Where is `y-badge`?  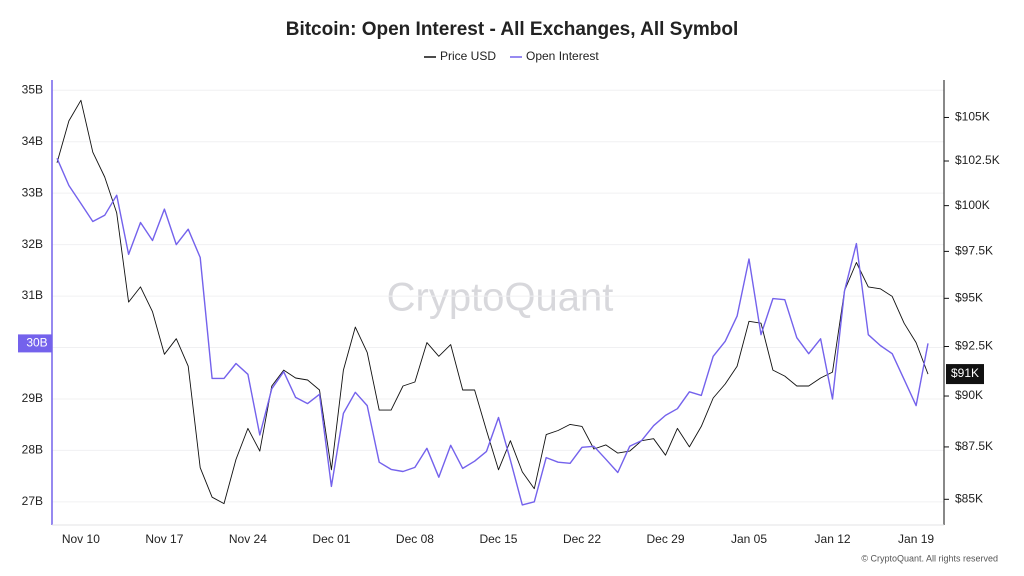 y-badge is located at coordinates (35, 343).